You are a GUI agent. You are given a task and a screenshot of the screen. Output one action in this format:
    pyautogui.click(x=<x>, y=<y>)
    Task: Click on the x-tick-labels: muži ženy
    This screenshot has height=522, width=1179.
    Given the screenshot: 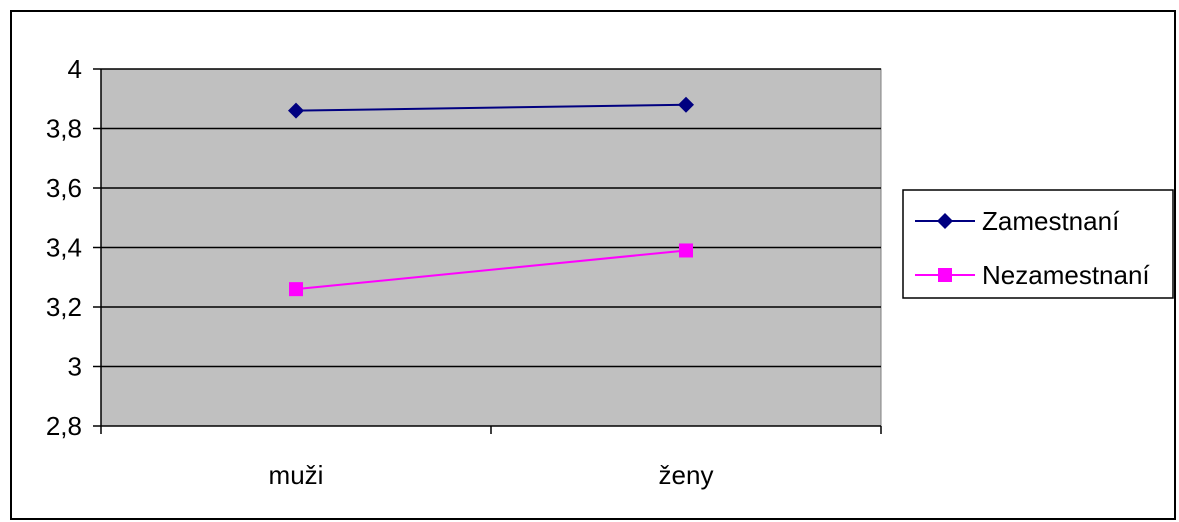 What is the action you would take?
    pyautogui.click(x=491, y=475)
    